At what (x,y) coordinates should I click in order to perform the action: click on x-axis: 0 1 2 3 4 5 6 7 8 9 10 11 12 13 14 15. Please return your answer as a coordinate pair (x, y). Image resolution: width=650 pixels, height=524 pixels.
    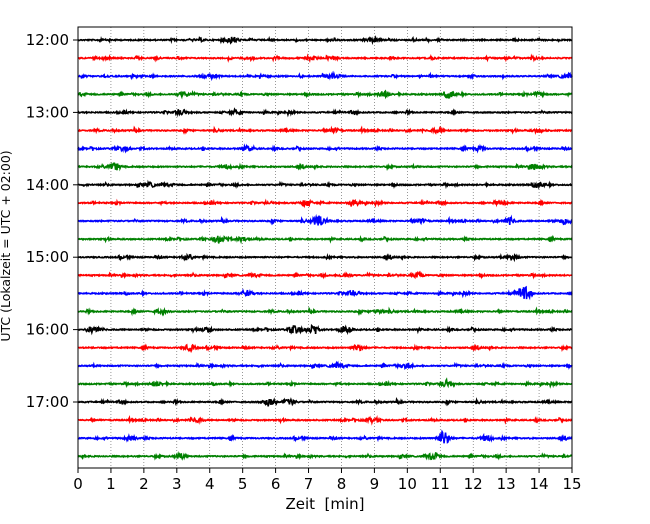
    Looking at the image, I should click on (327, 480).